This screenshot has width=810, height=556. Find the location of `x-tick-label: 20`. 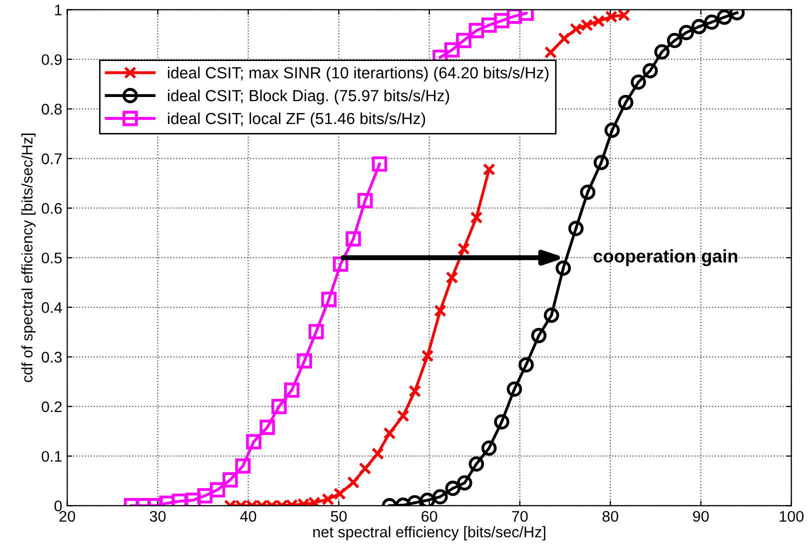

x-tick-label: 20 is located at coordinates (68, 516).